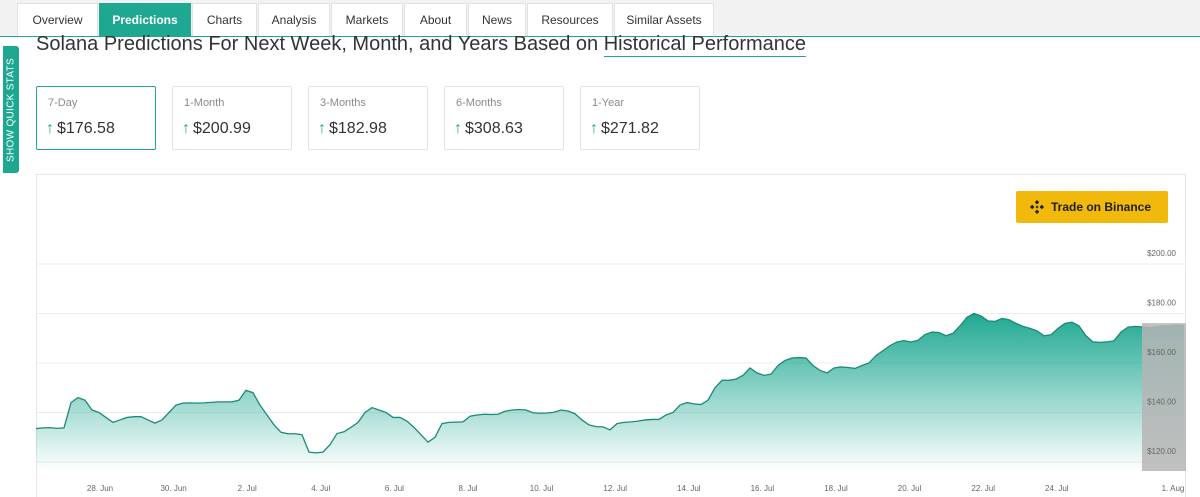  Describe the element at coordinates (1161, 352) in the screenshot. I see `y-tick-label: $160.00` at that location.